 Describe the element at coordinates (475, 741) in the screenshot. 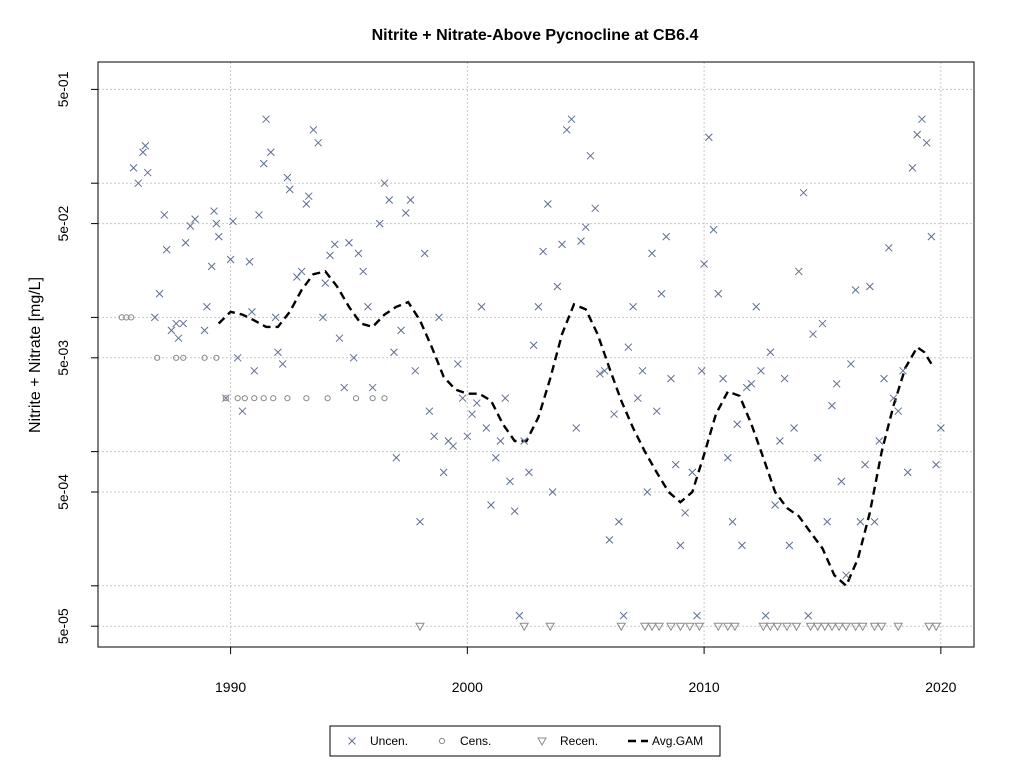

I see `legend-label: Cens.` at that location.